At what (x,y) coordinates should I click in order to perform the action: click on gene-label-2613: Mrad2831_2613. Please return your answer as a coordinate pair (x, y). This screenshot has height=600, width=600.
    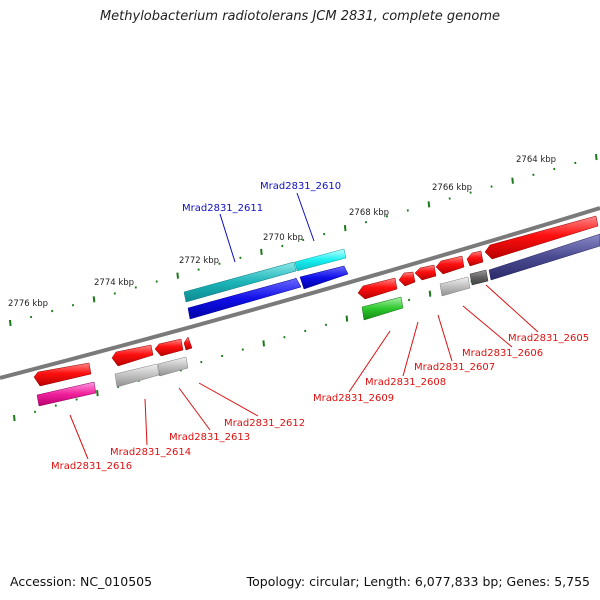
    Looking at the image, I should click on (209, 437).